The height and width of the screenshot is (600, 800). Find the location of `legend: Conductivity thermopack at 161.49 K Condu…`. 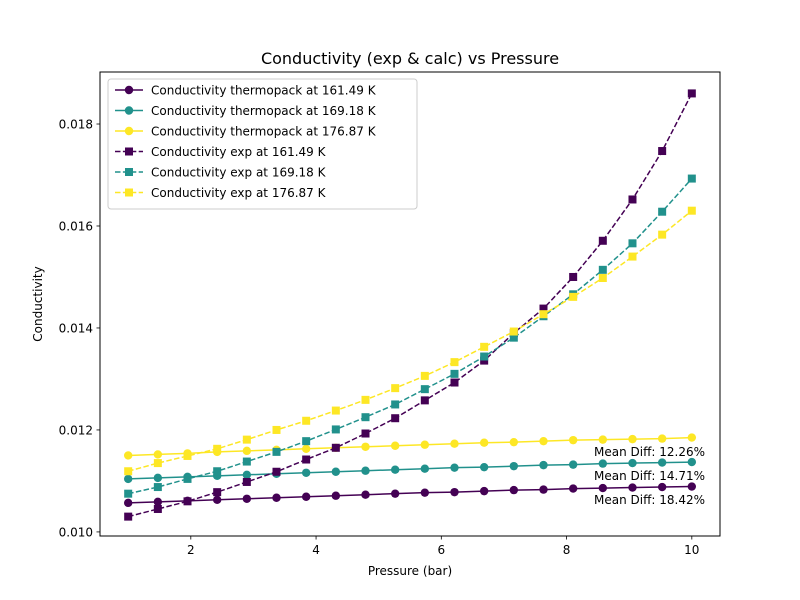

legend: Conductivity thermopack at 161.49 K Condu… is located at coordinates (262, 144).